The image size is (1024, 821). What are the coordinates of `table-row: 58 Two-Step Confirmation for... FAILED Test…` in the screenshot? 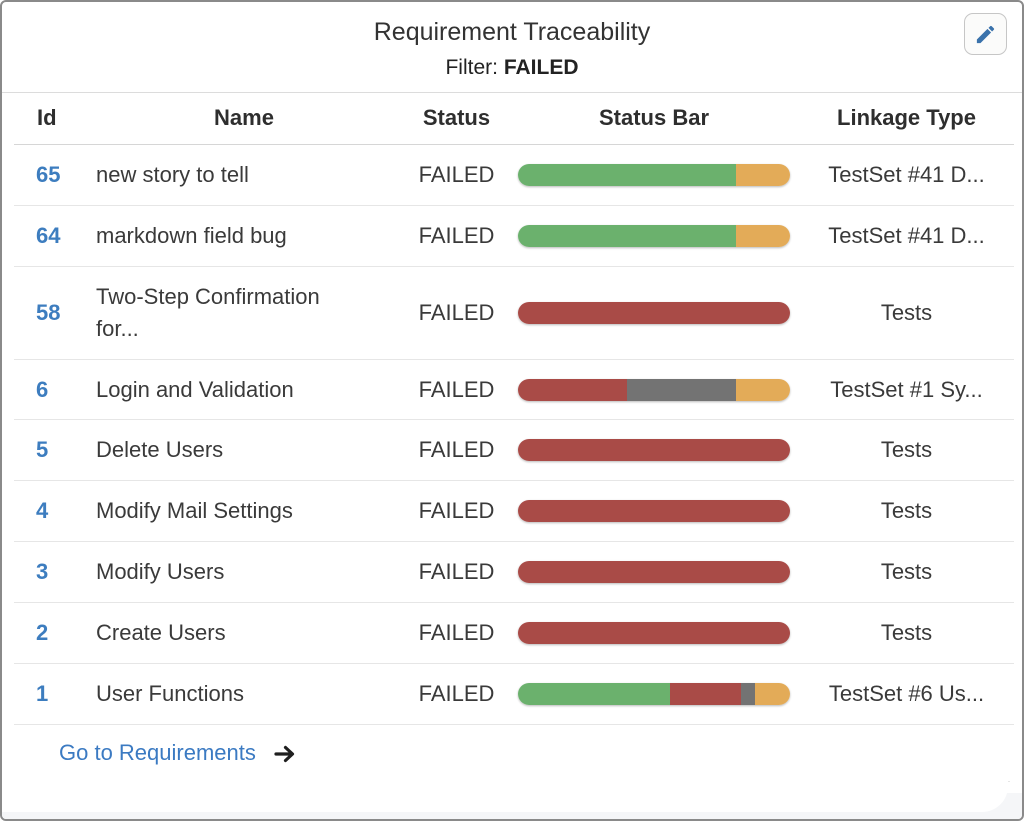 It's located at (514, 313).